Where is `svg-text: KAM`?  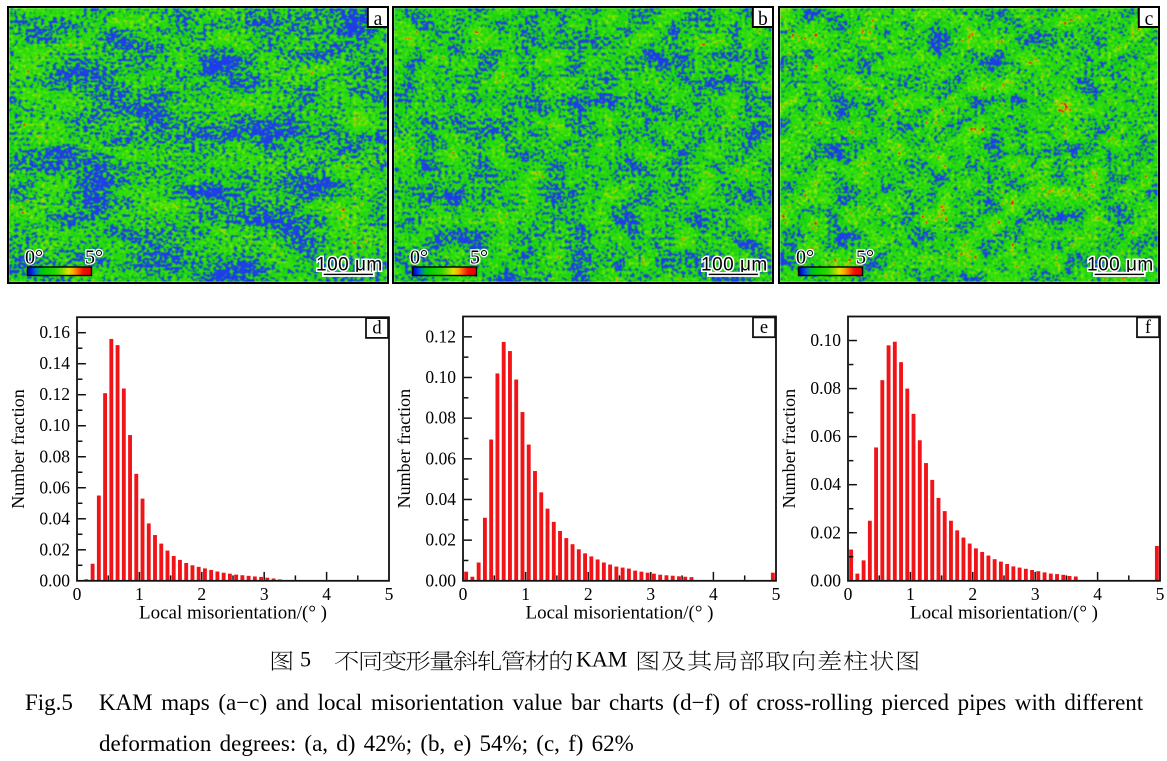 svg-text: KAM is located at coordinates (601, 659).